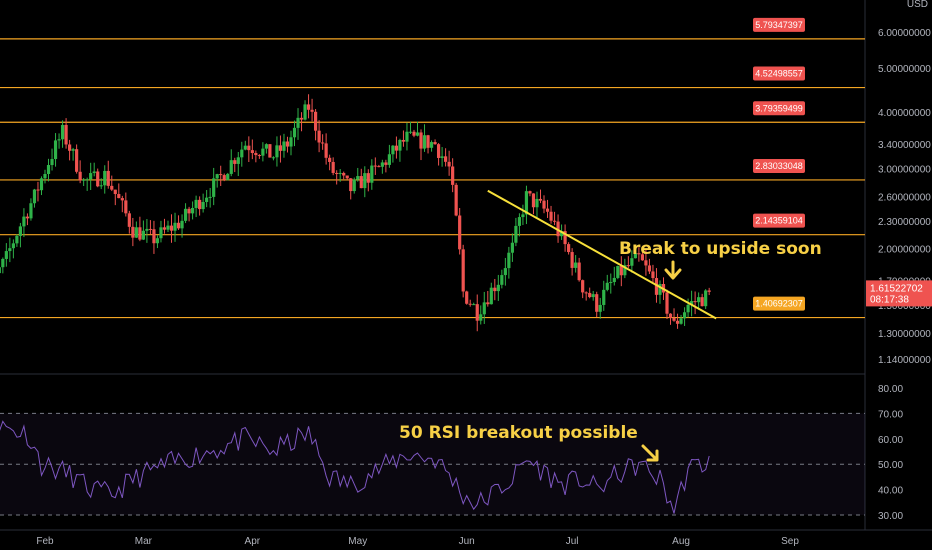 This screenshot has width=932, height=550. Describe the element at coordinates (890, 389) in the screenshot. I see `rsi-tick-label: 80.00` at that location.